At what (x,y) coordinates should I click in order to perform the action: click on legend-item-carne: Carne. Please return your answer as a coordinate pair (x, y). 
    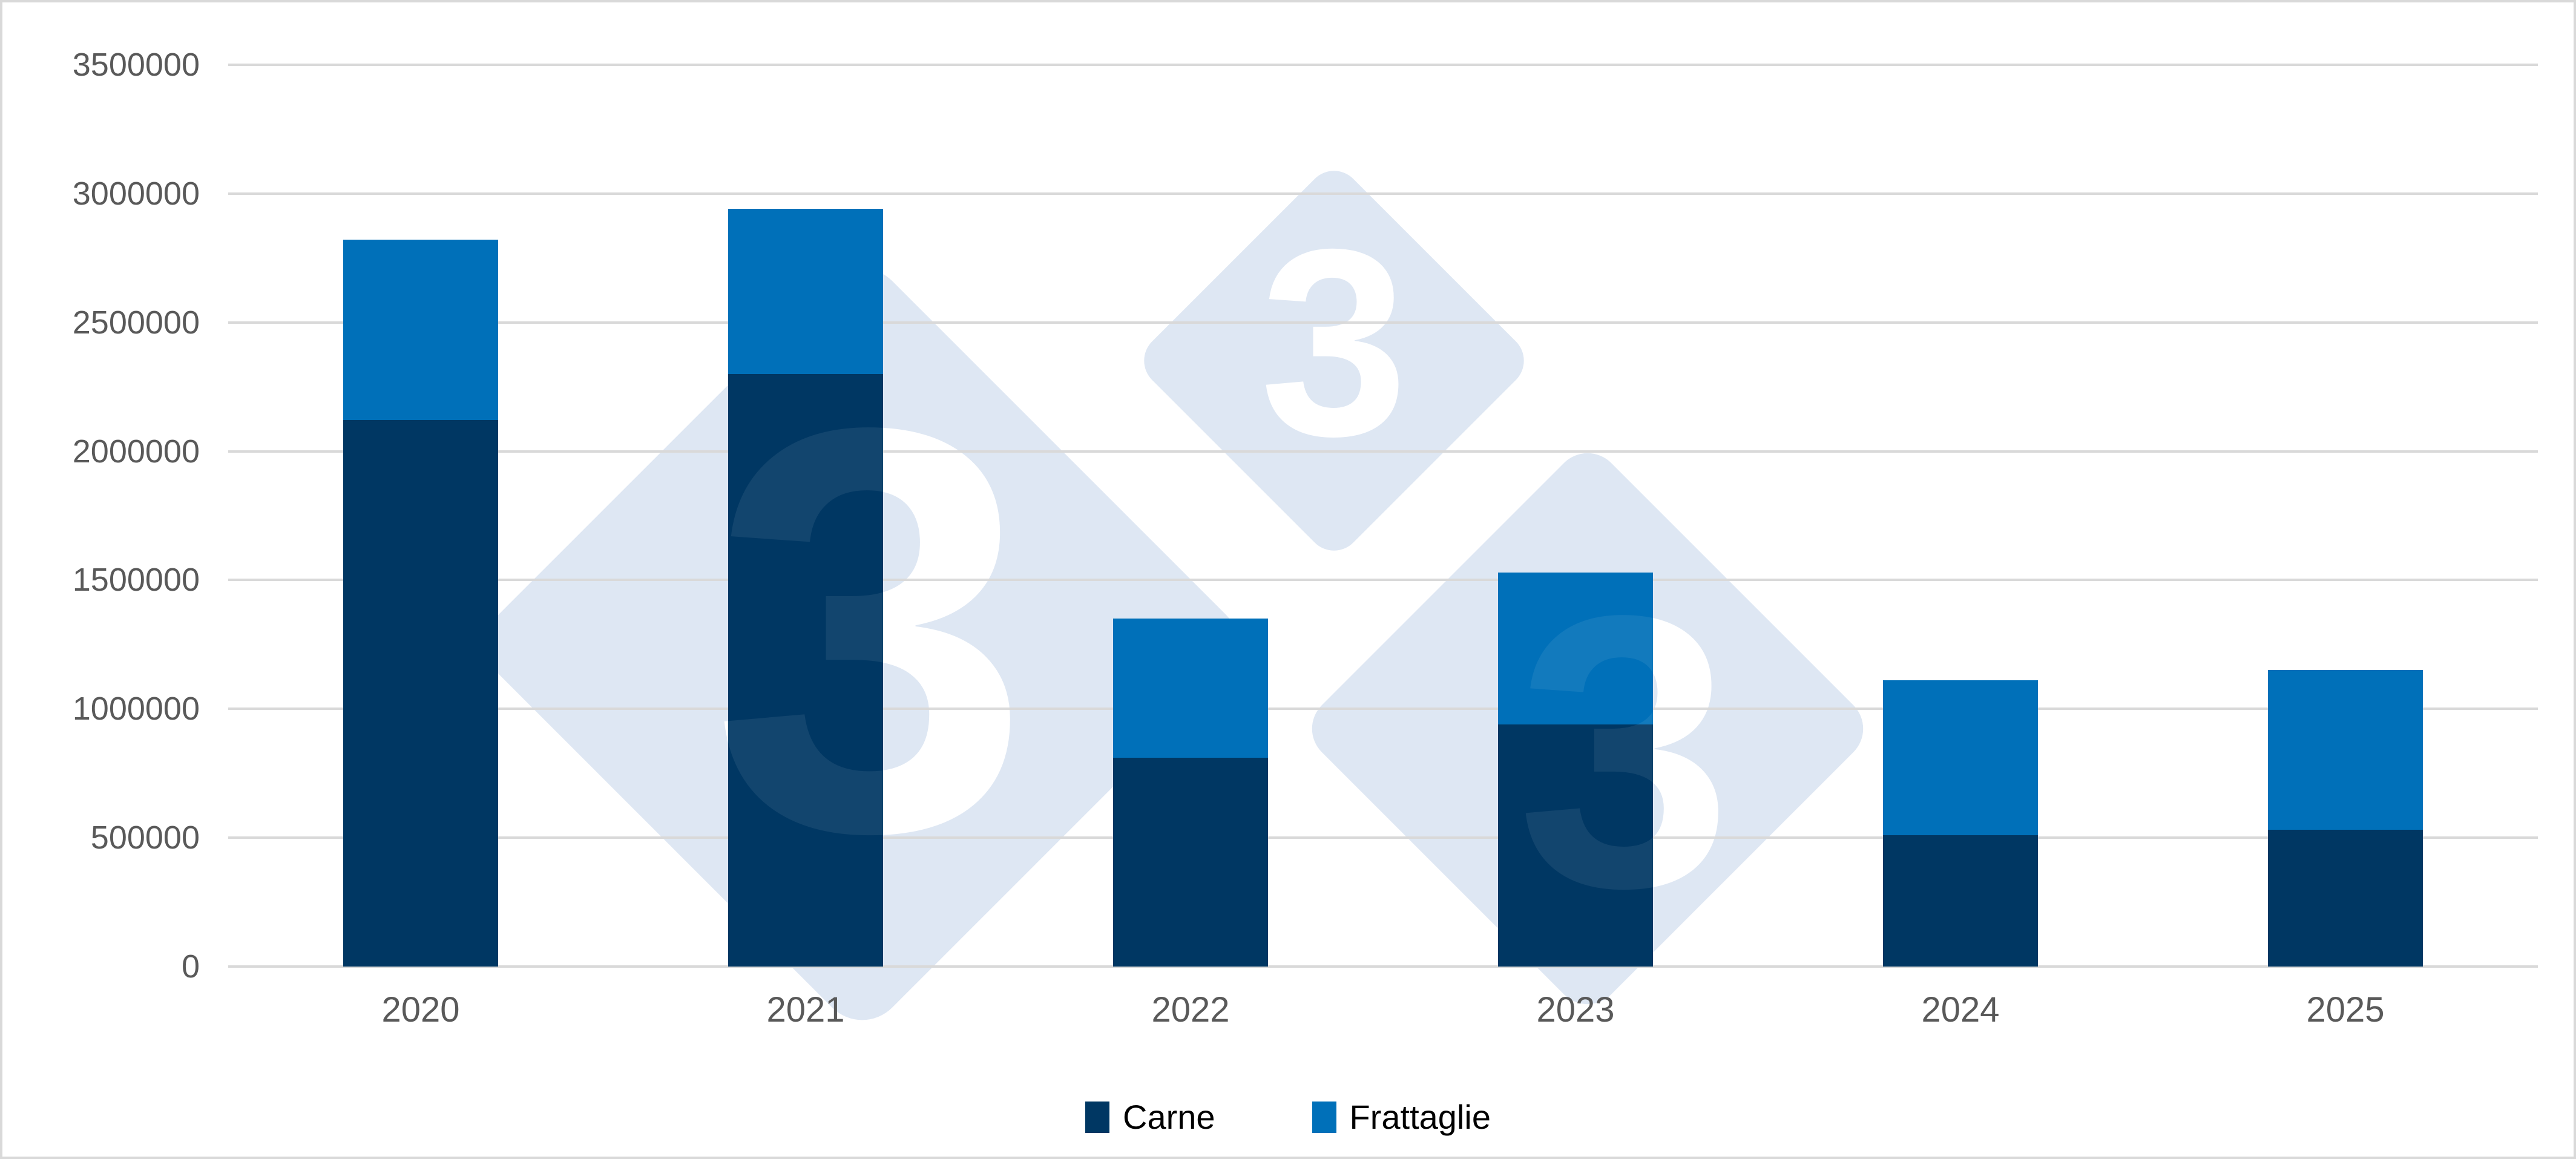
    Looking at the image, I should click on (1150, 1117).